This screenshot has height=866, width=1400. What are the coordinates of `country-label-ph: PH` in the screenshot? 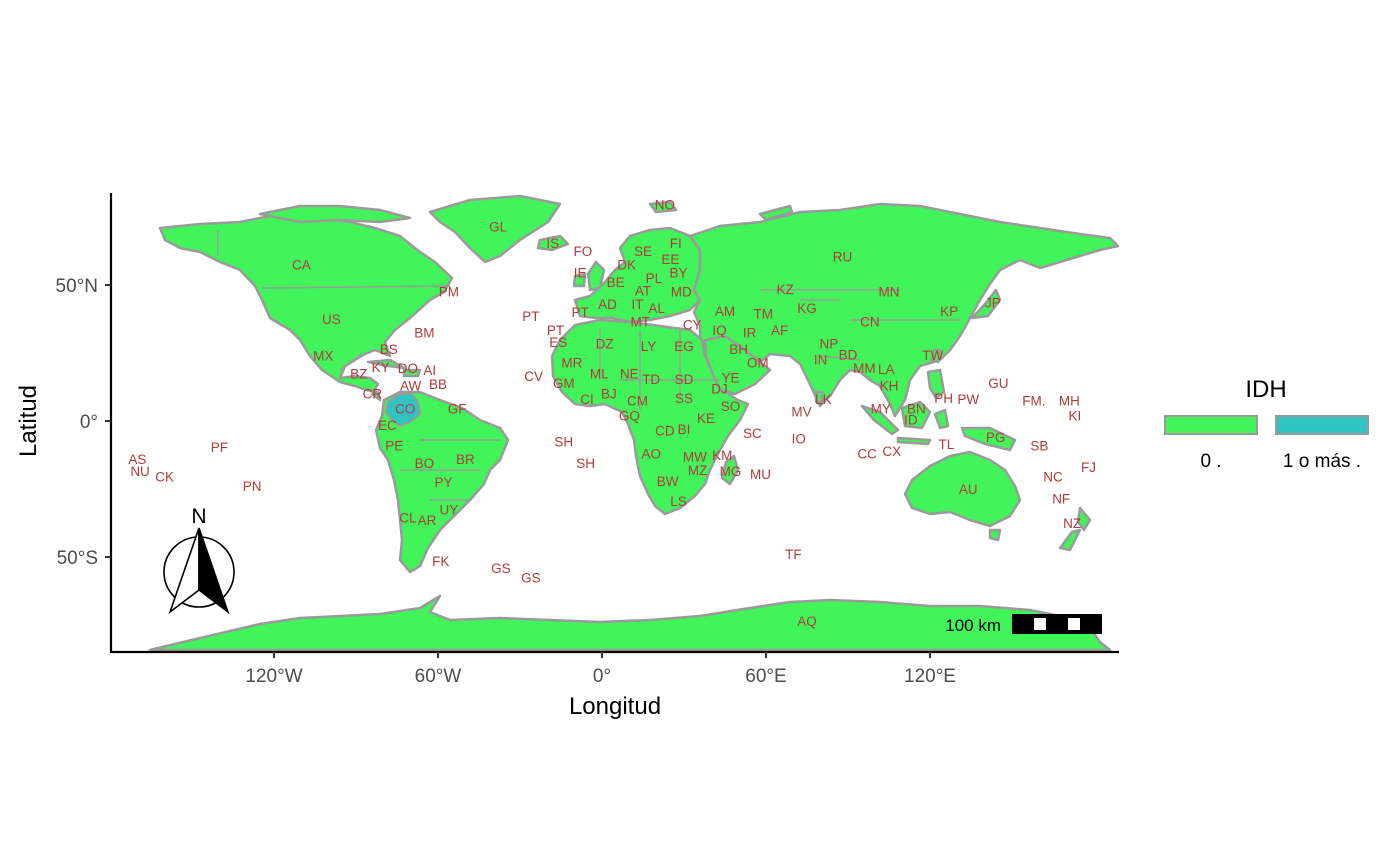 It's located at (943, 398).